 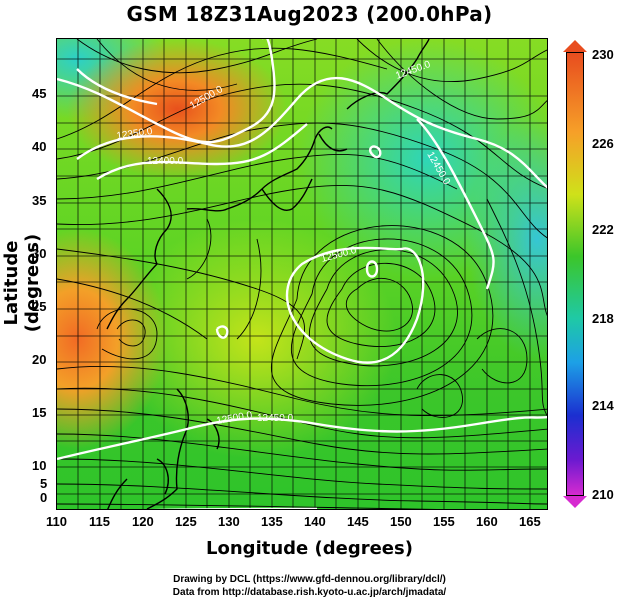 I want to click on y-tick: 5, so click(x=44, y=483).